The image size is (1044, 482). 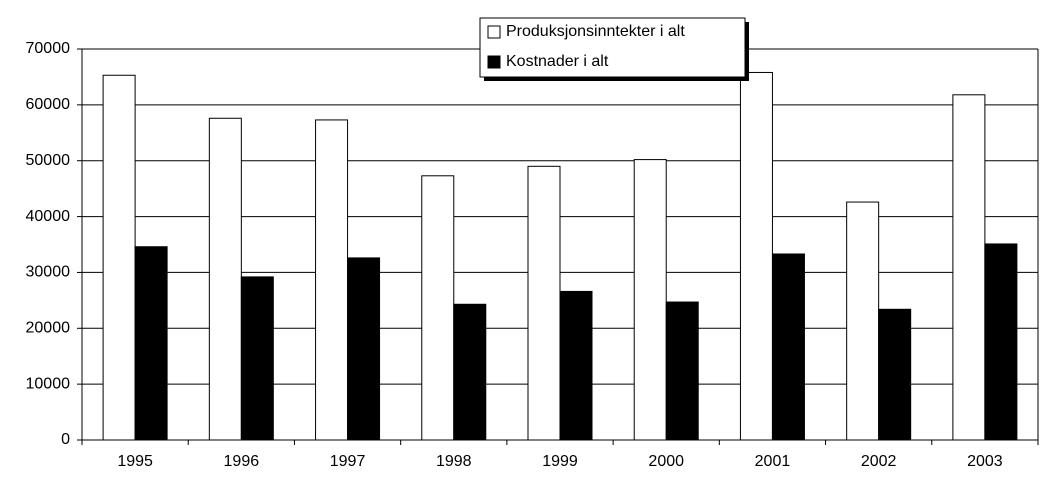 What do you see at coordinates (135, 461) in the screenshot?
I see `x-tick-label: 1995` at bounding box center [135, 461].